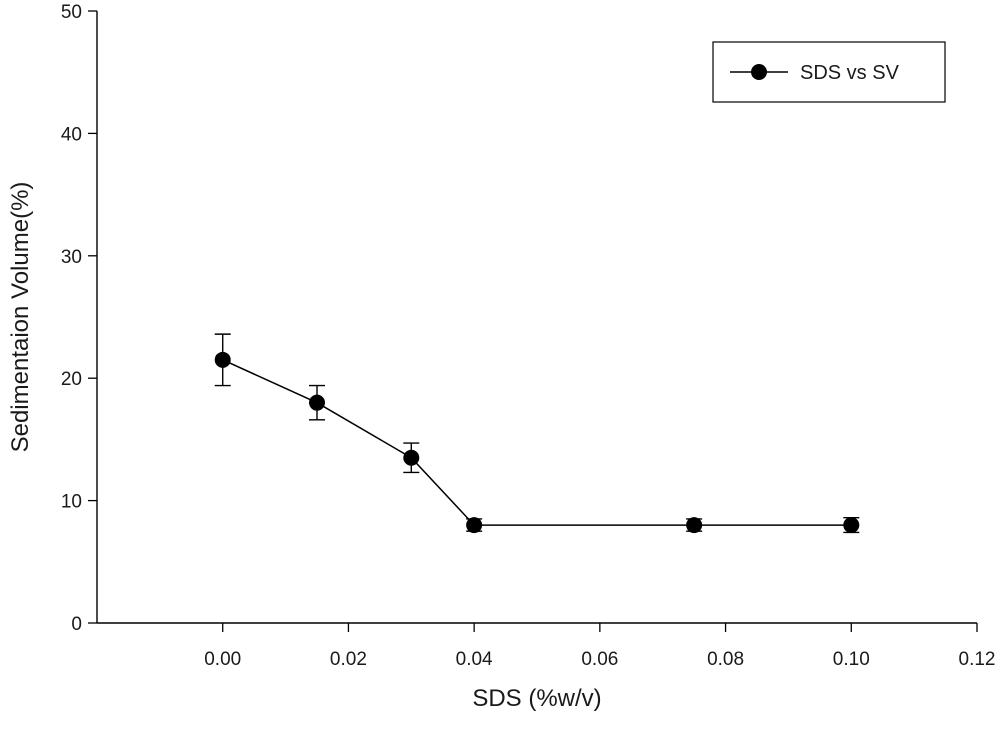  I want to click on y-tick-label: 20, so click(71, 379).